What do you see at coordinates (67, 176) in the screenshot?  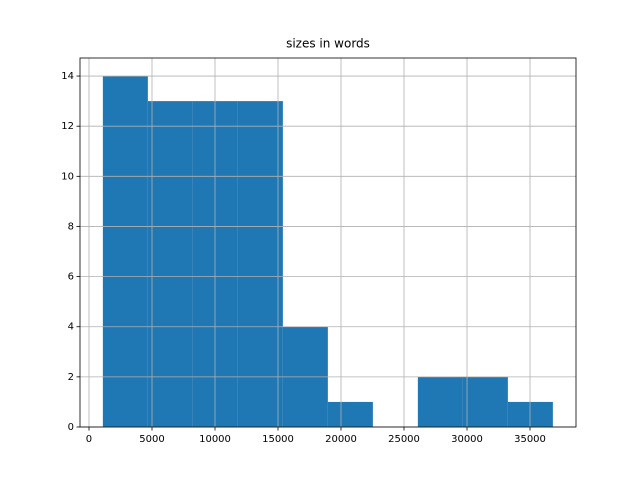 I see `y-tick-label: 10` at bounding box center [67, 176].